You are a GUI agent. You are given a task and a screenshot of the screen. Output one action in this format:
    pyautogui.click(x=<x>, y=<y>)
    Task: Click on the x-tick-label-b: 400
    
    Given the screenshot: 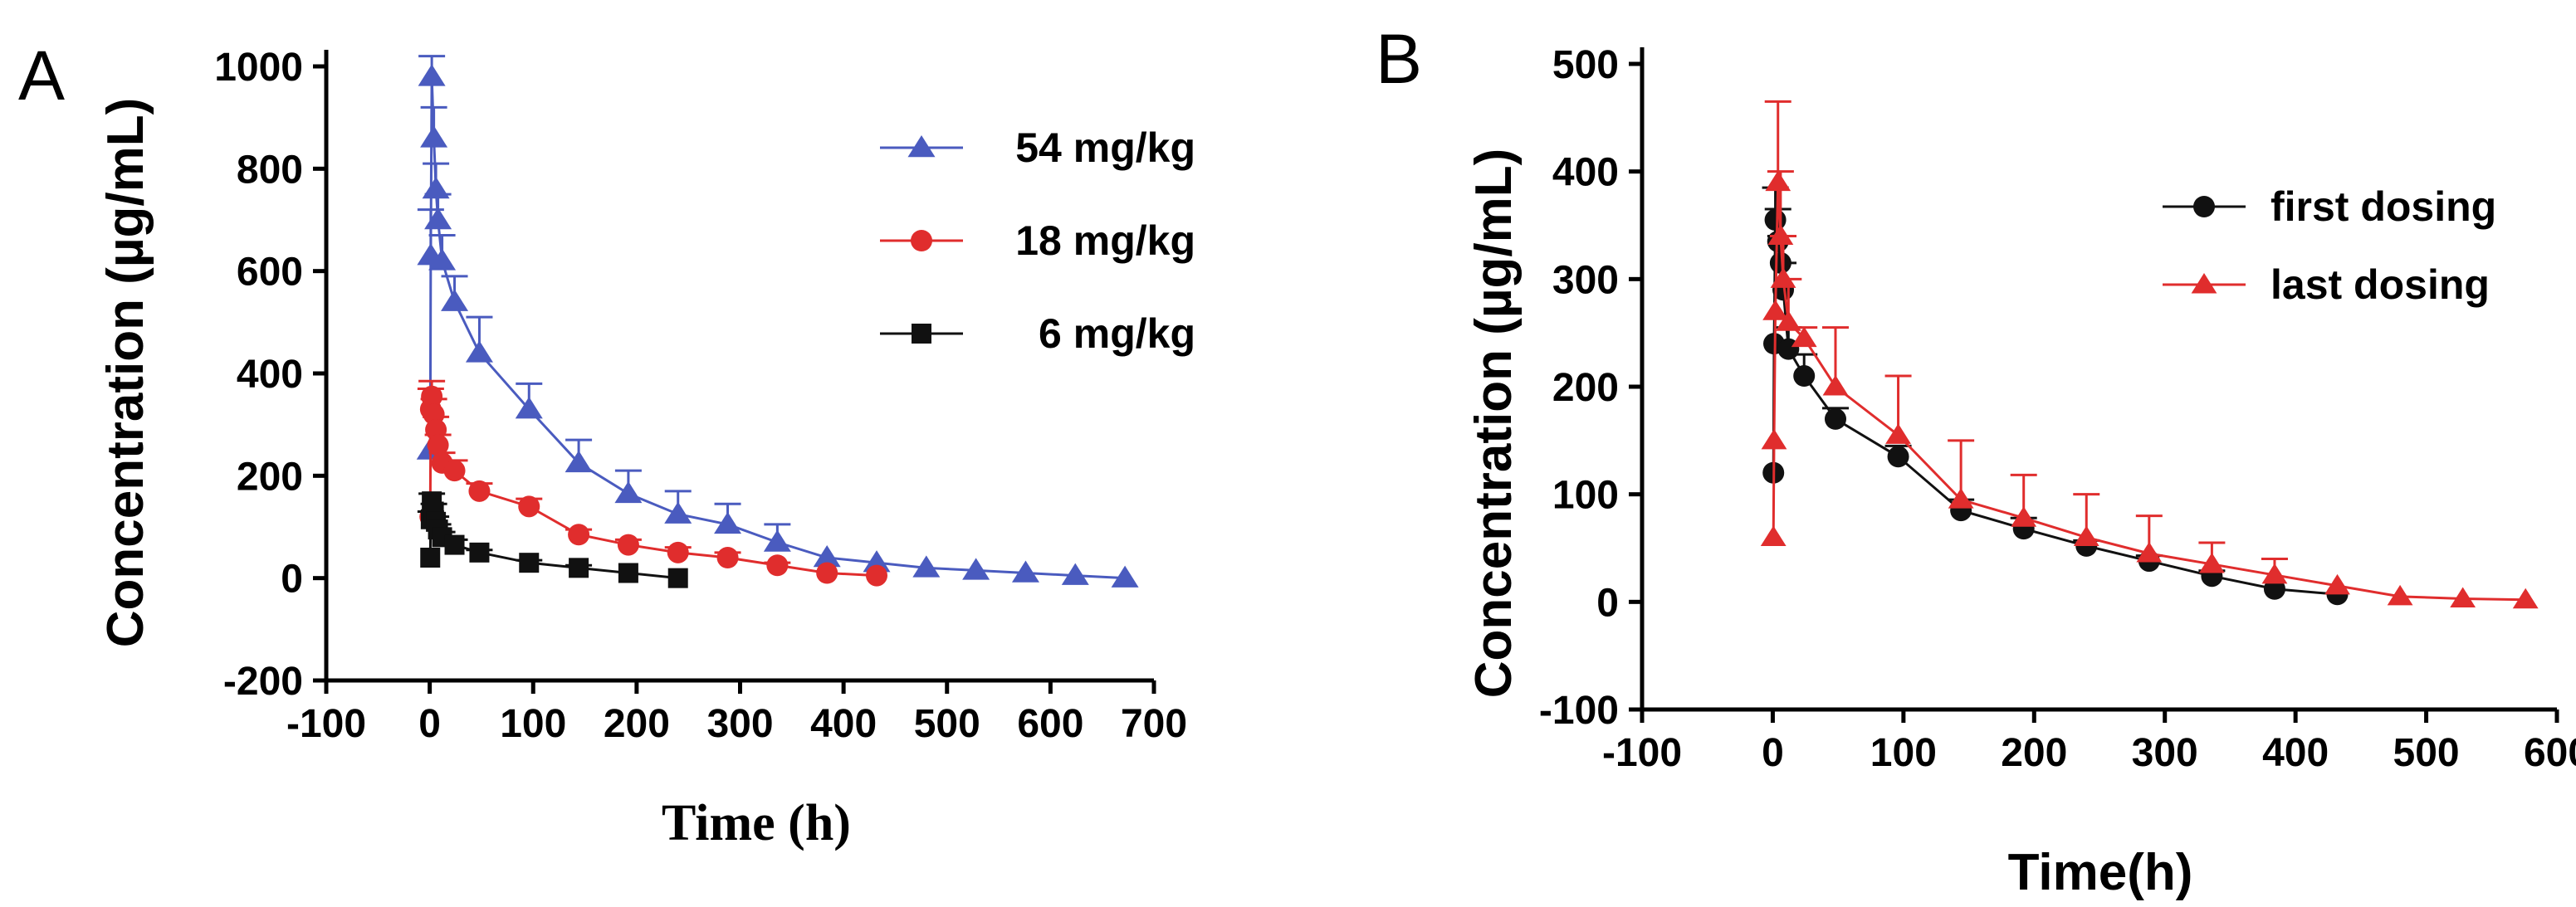 What is the action you would take?
    pyautogui.click(x=2295, y=753)
    